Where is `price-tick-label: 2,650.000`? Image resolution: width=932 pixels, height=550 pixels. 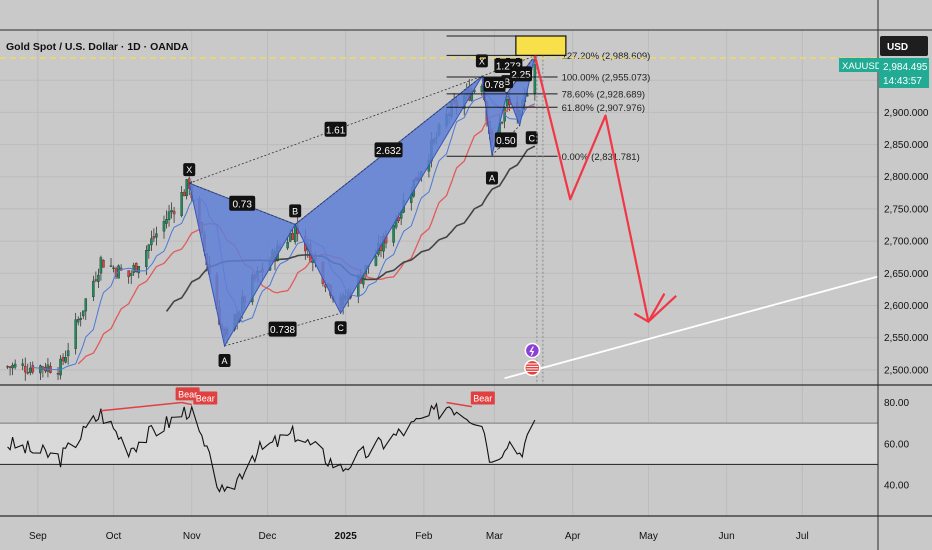 price-tick-label: 2,650.000 is located at coordinates (906, 274).